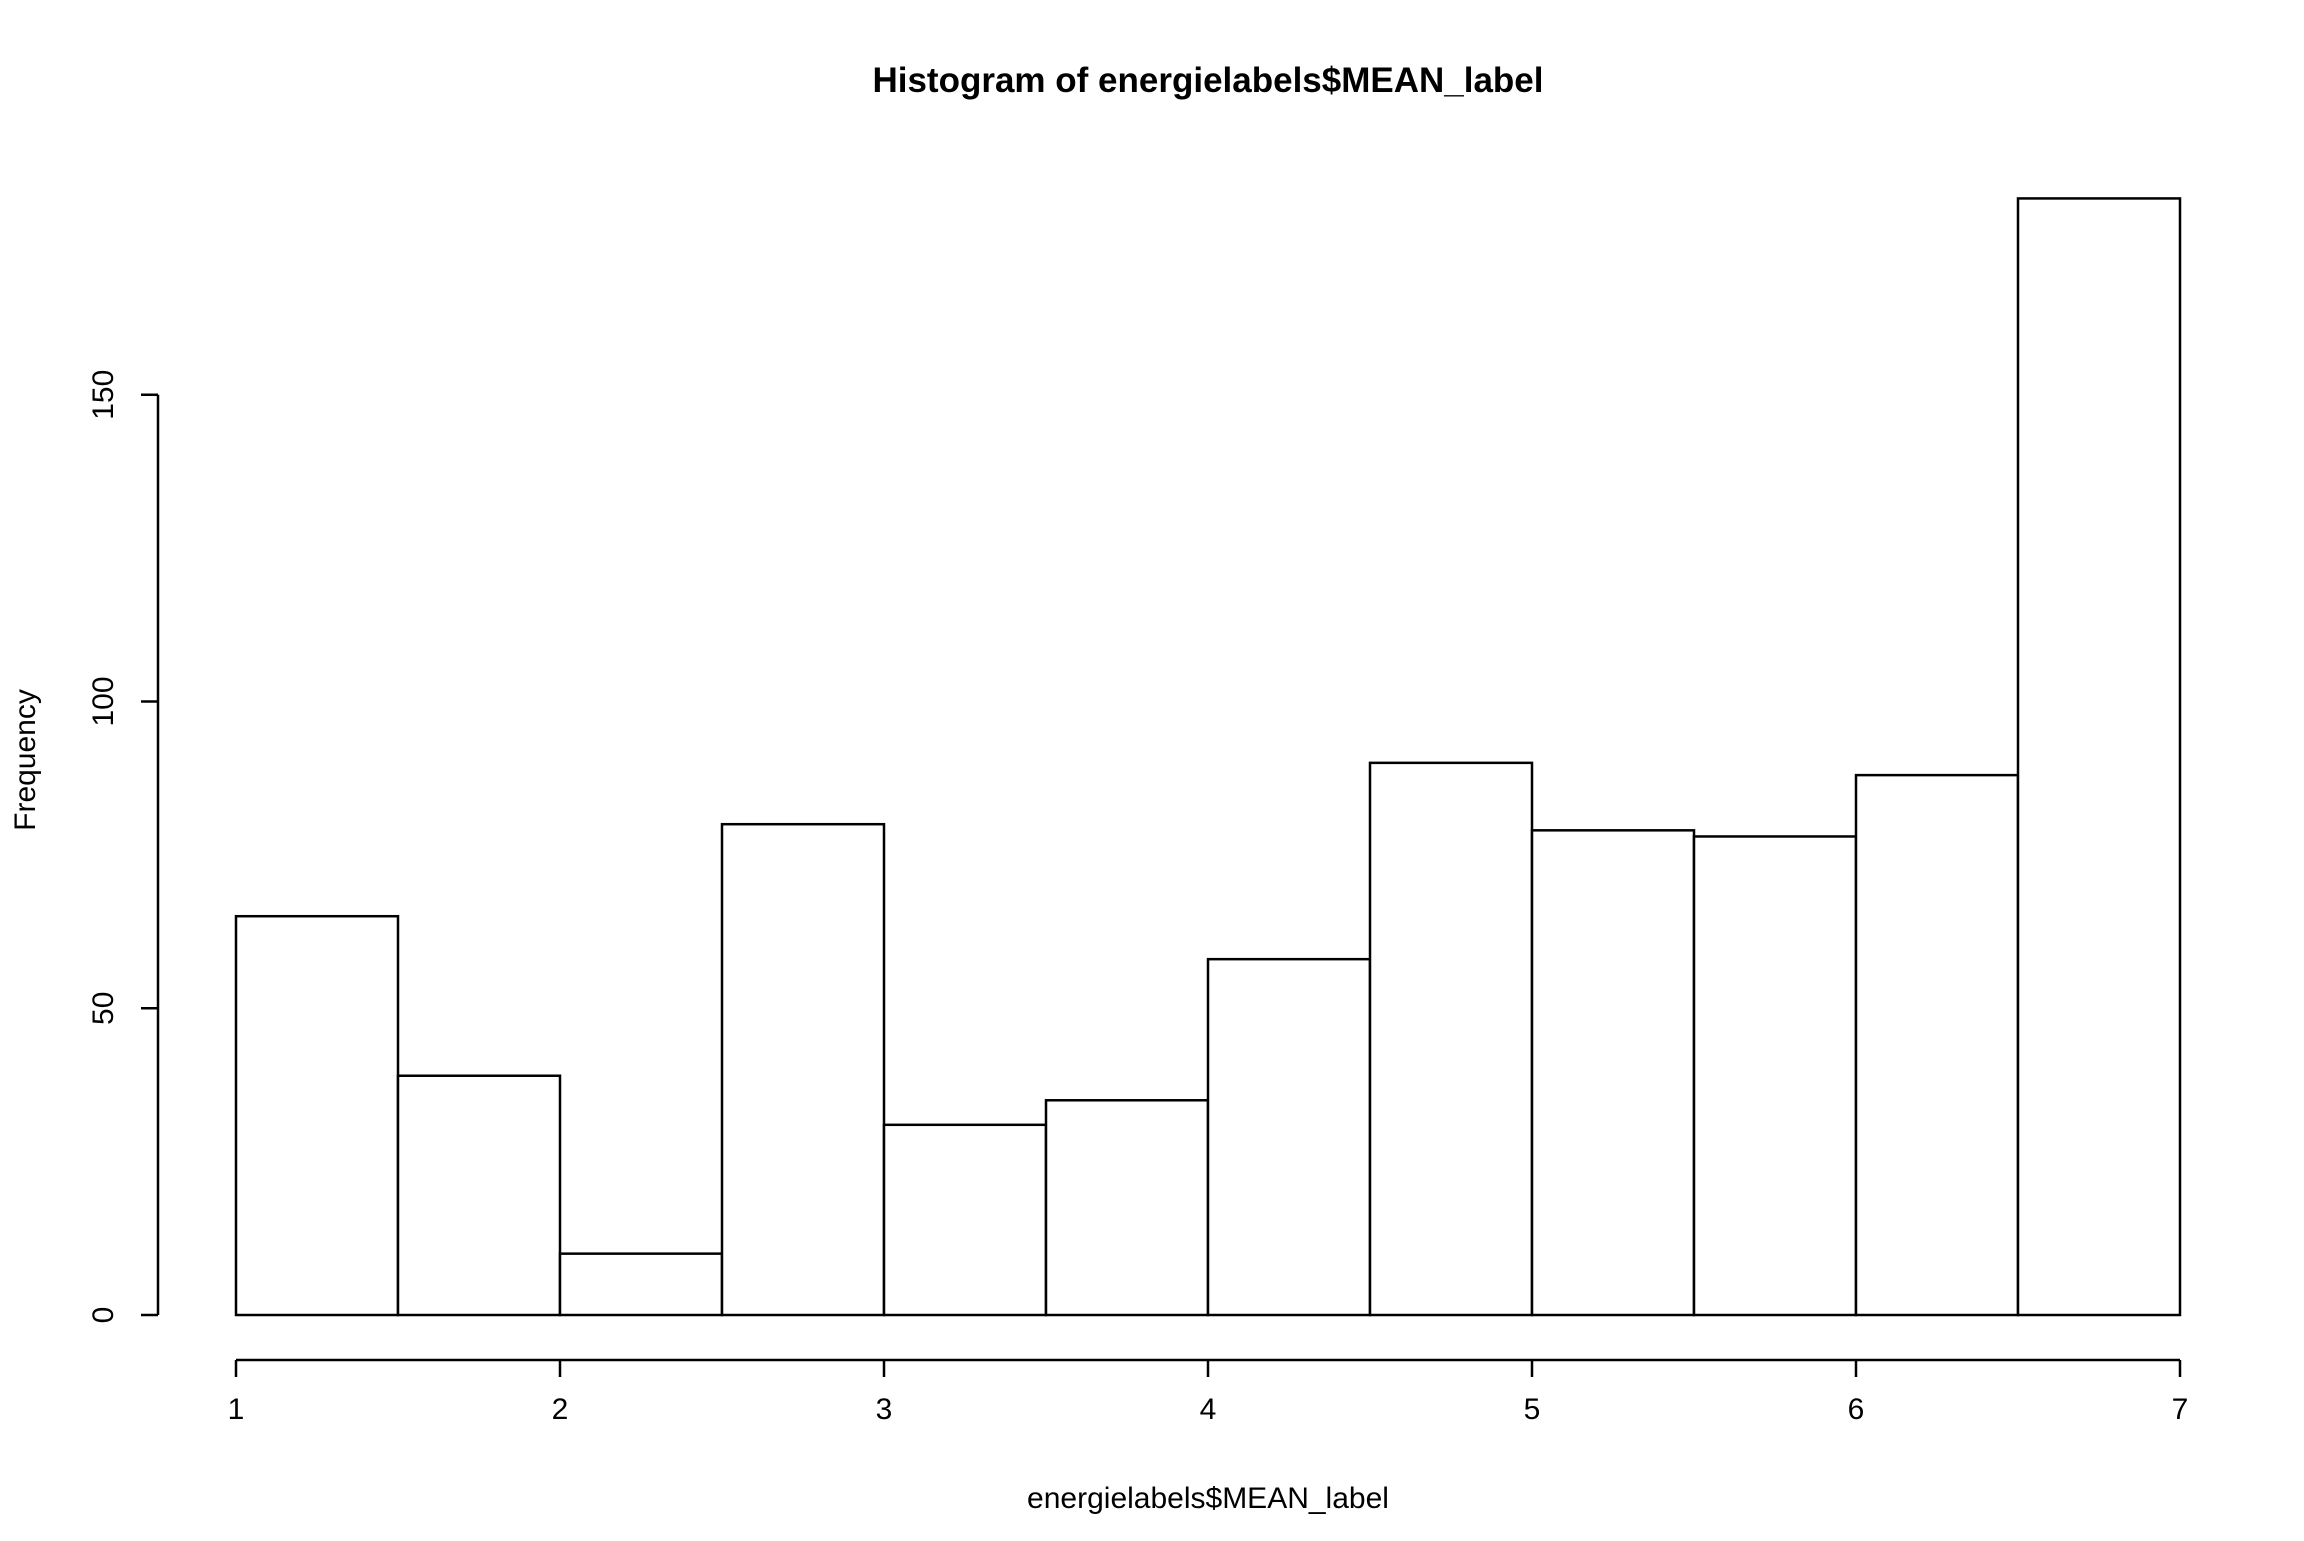 This screenshot has height=1541, width=2304. I want to click on y-tick-label: 150, so click(103, 395).